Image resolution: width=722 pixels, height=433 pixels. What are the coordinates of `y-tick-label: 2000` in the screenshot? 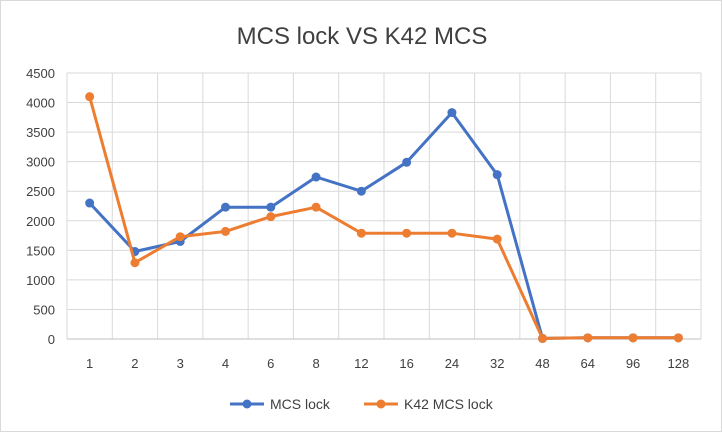 It's located at (40, 221).